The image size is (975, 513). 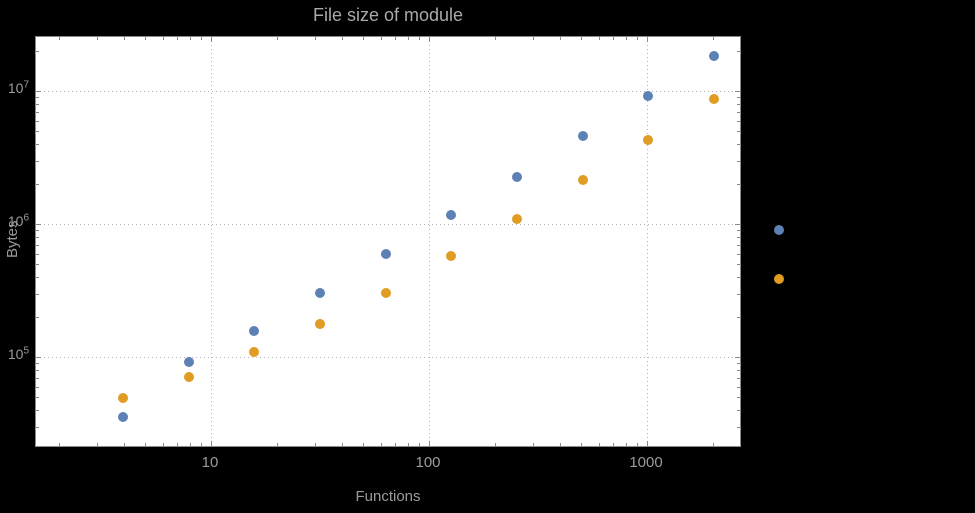 I want to click on x-tick-label: 100, so click(x=428, y=462).